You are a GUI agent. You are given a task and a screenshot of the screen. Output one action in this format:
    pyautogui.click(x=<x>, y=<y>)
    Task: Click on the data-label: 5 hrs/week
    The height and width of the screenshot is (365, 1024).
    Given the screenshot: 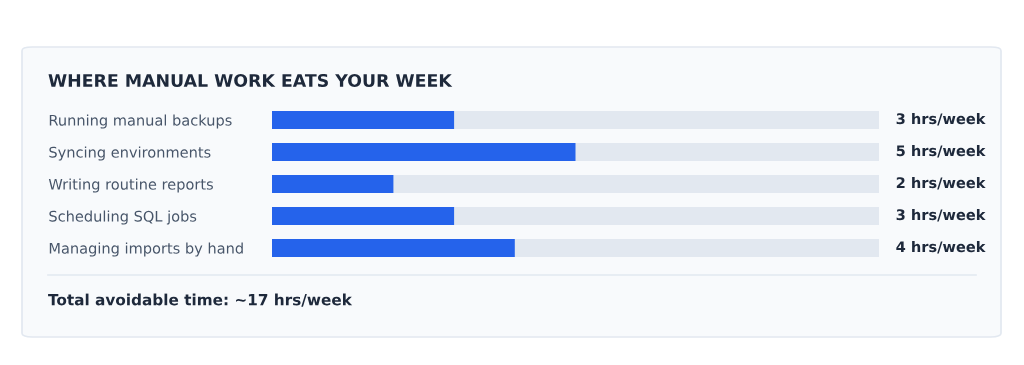 What is the action you would take?
    pyautogui.click(x=941, y=151)
    